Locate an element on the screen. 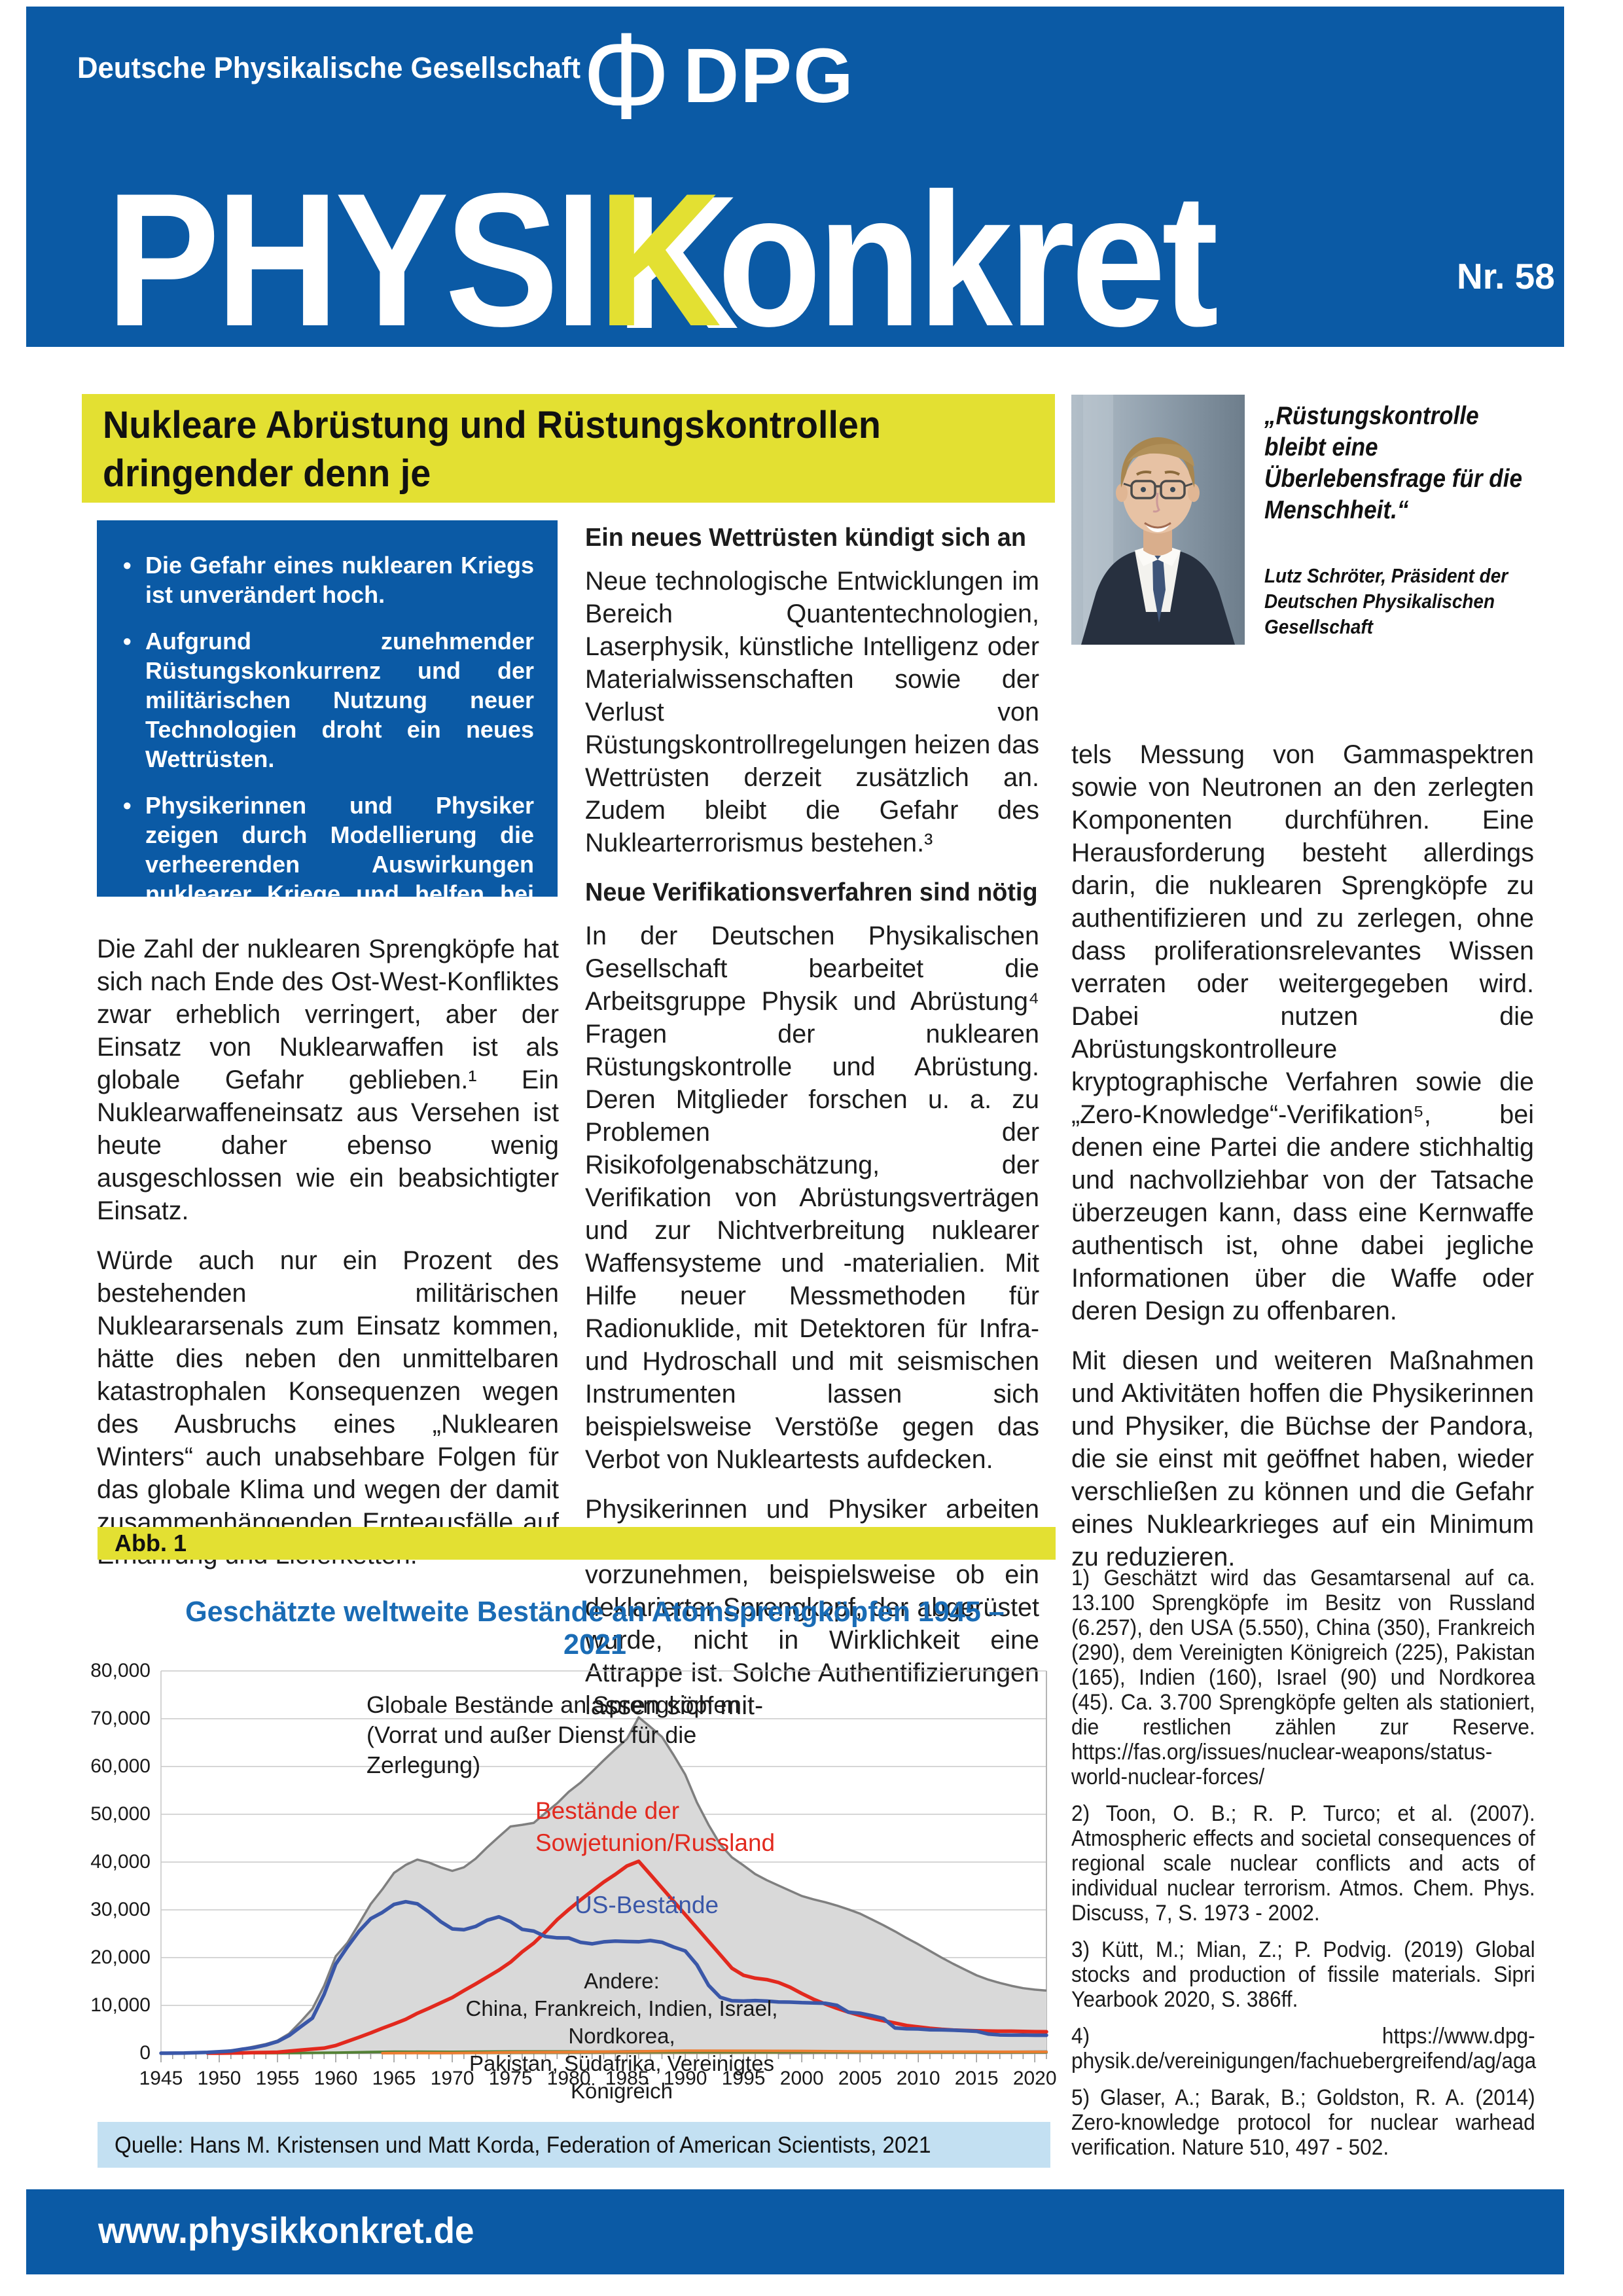 This screenshot has width=1623, height=2296. x-tick-label: 1995 is located at coordinates (743, 2078).